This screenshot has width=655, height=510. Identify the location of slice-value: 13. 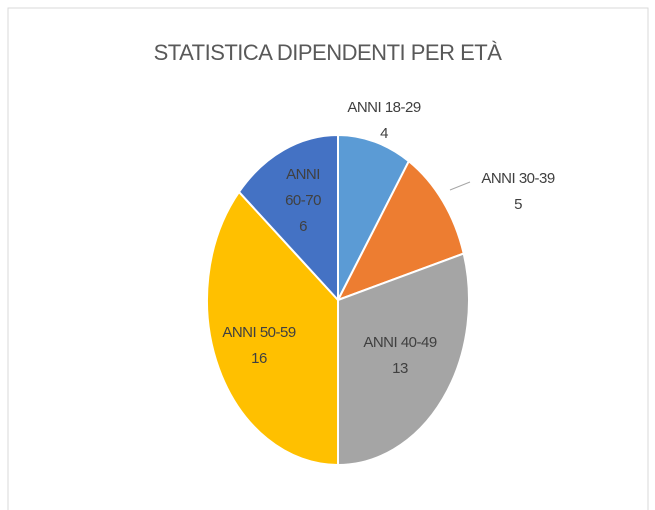
(400, 368).